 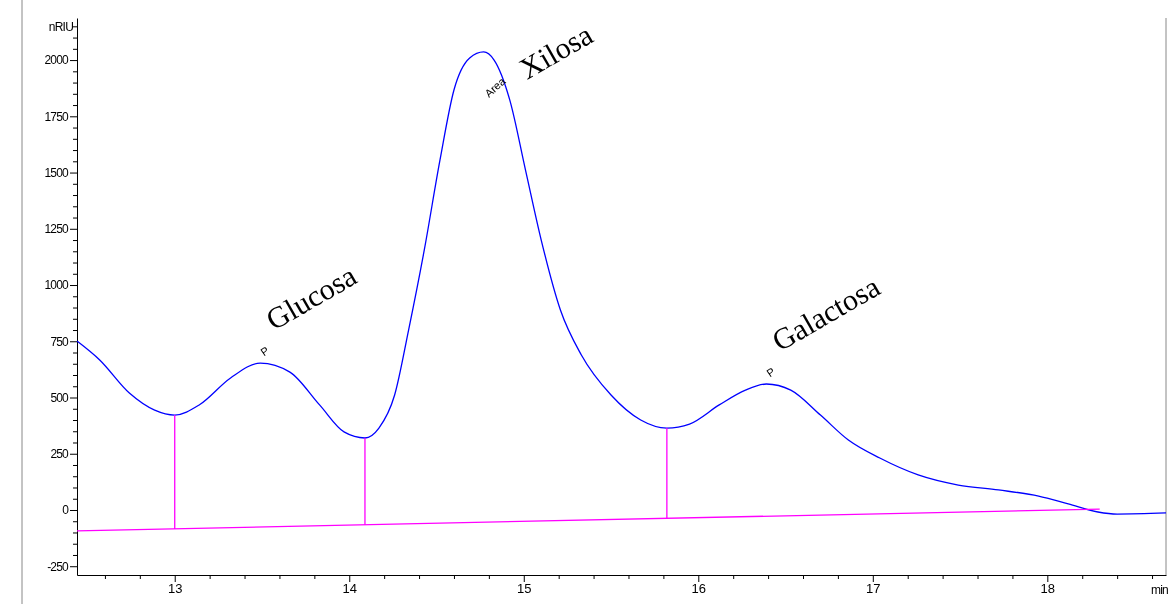 I want to click on x-axis-title: min, so click(x=1160, y=590).